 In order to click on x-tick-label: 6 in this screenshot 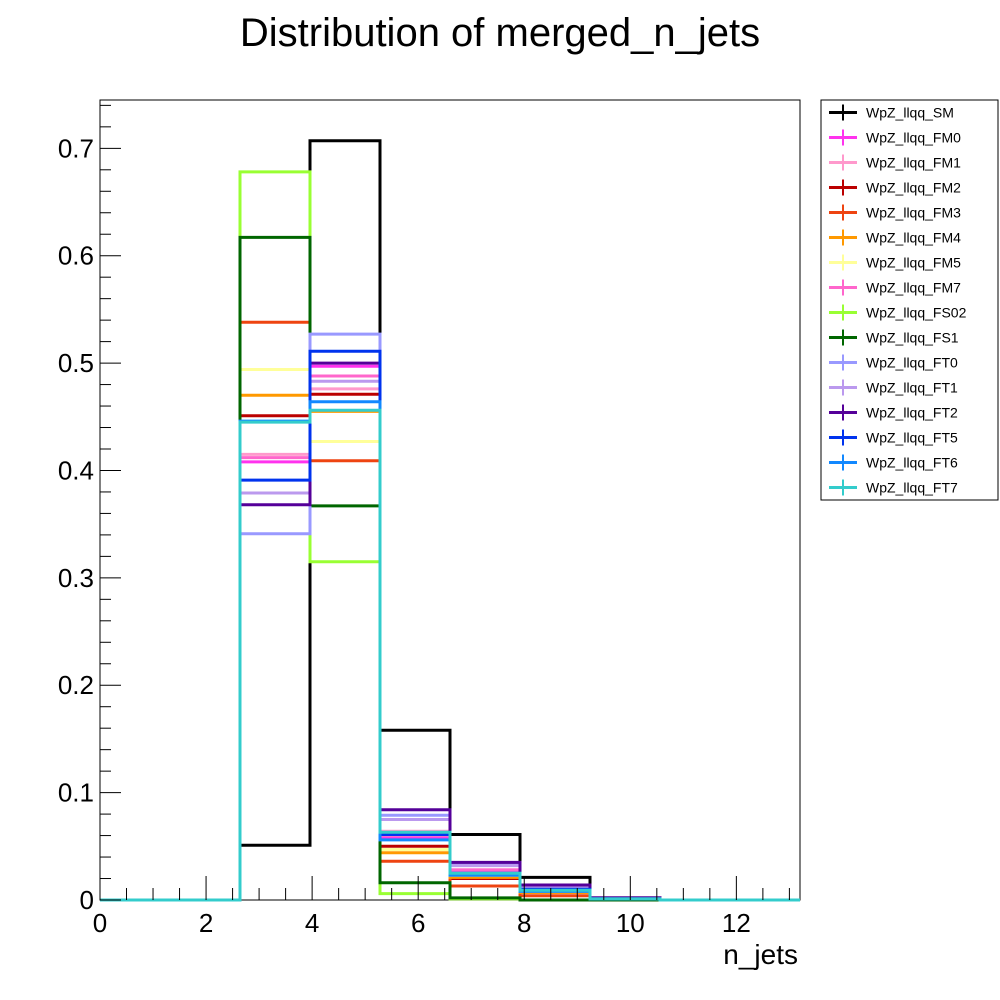, I will do `click(418, 923)`.